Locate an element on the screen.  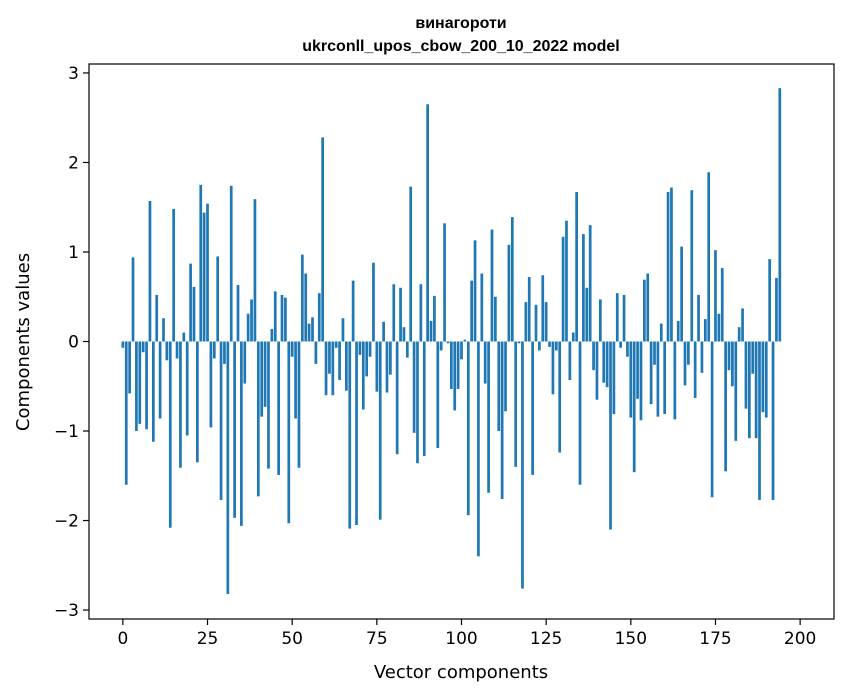
x-tick-label: 75 is located at coordinates (377, 639).